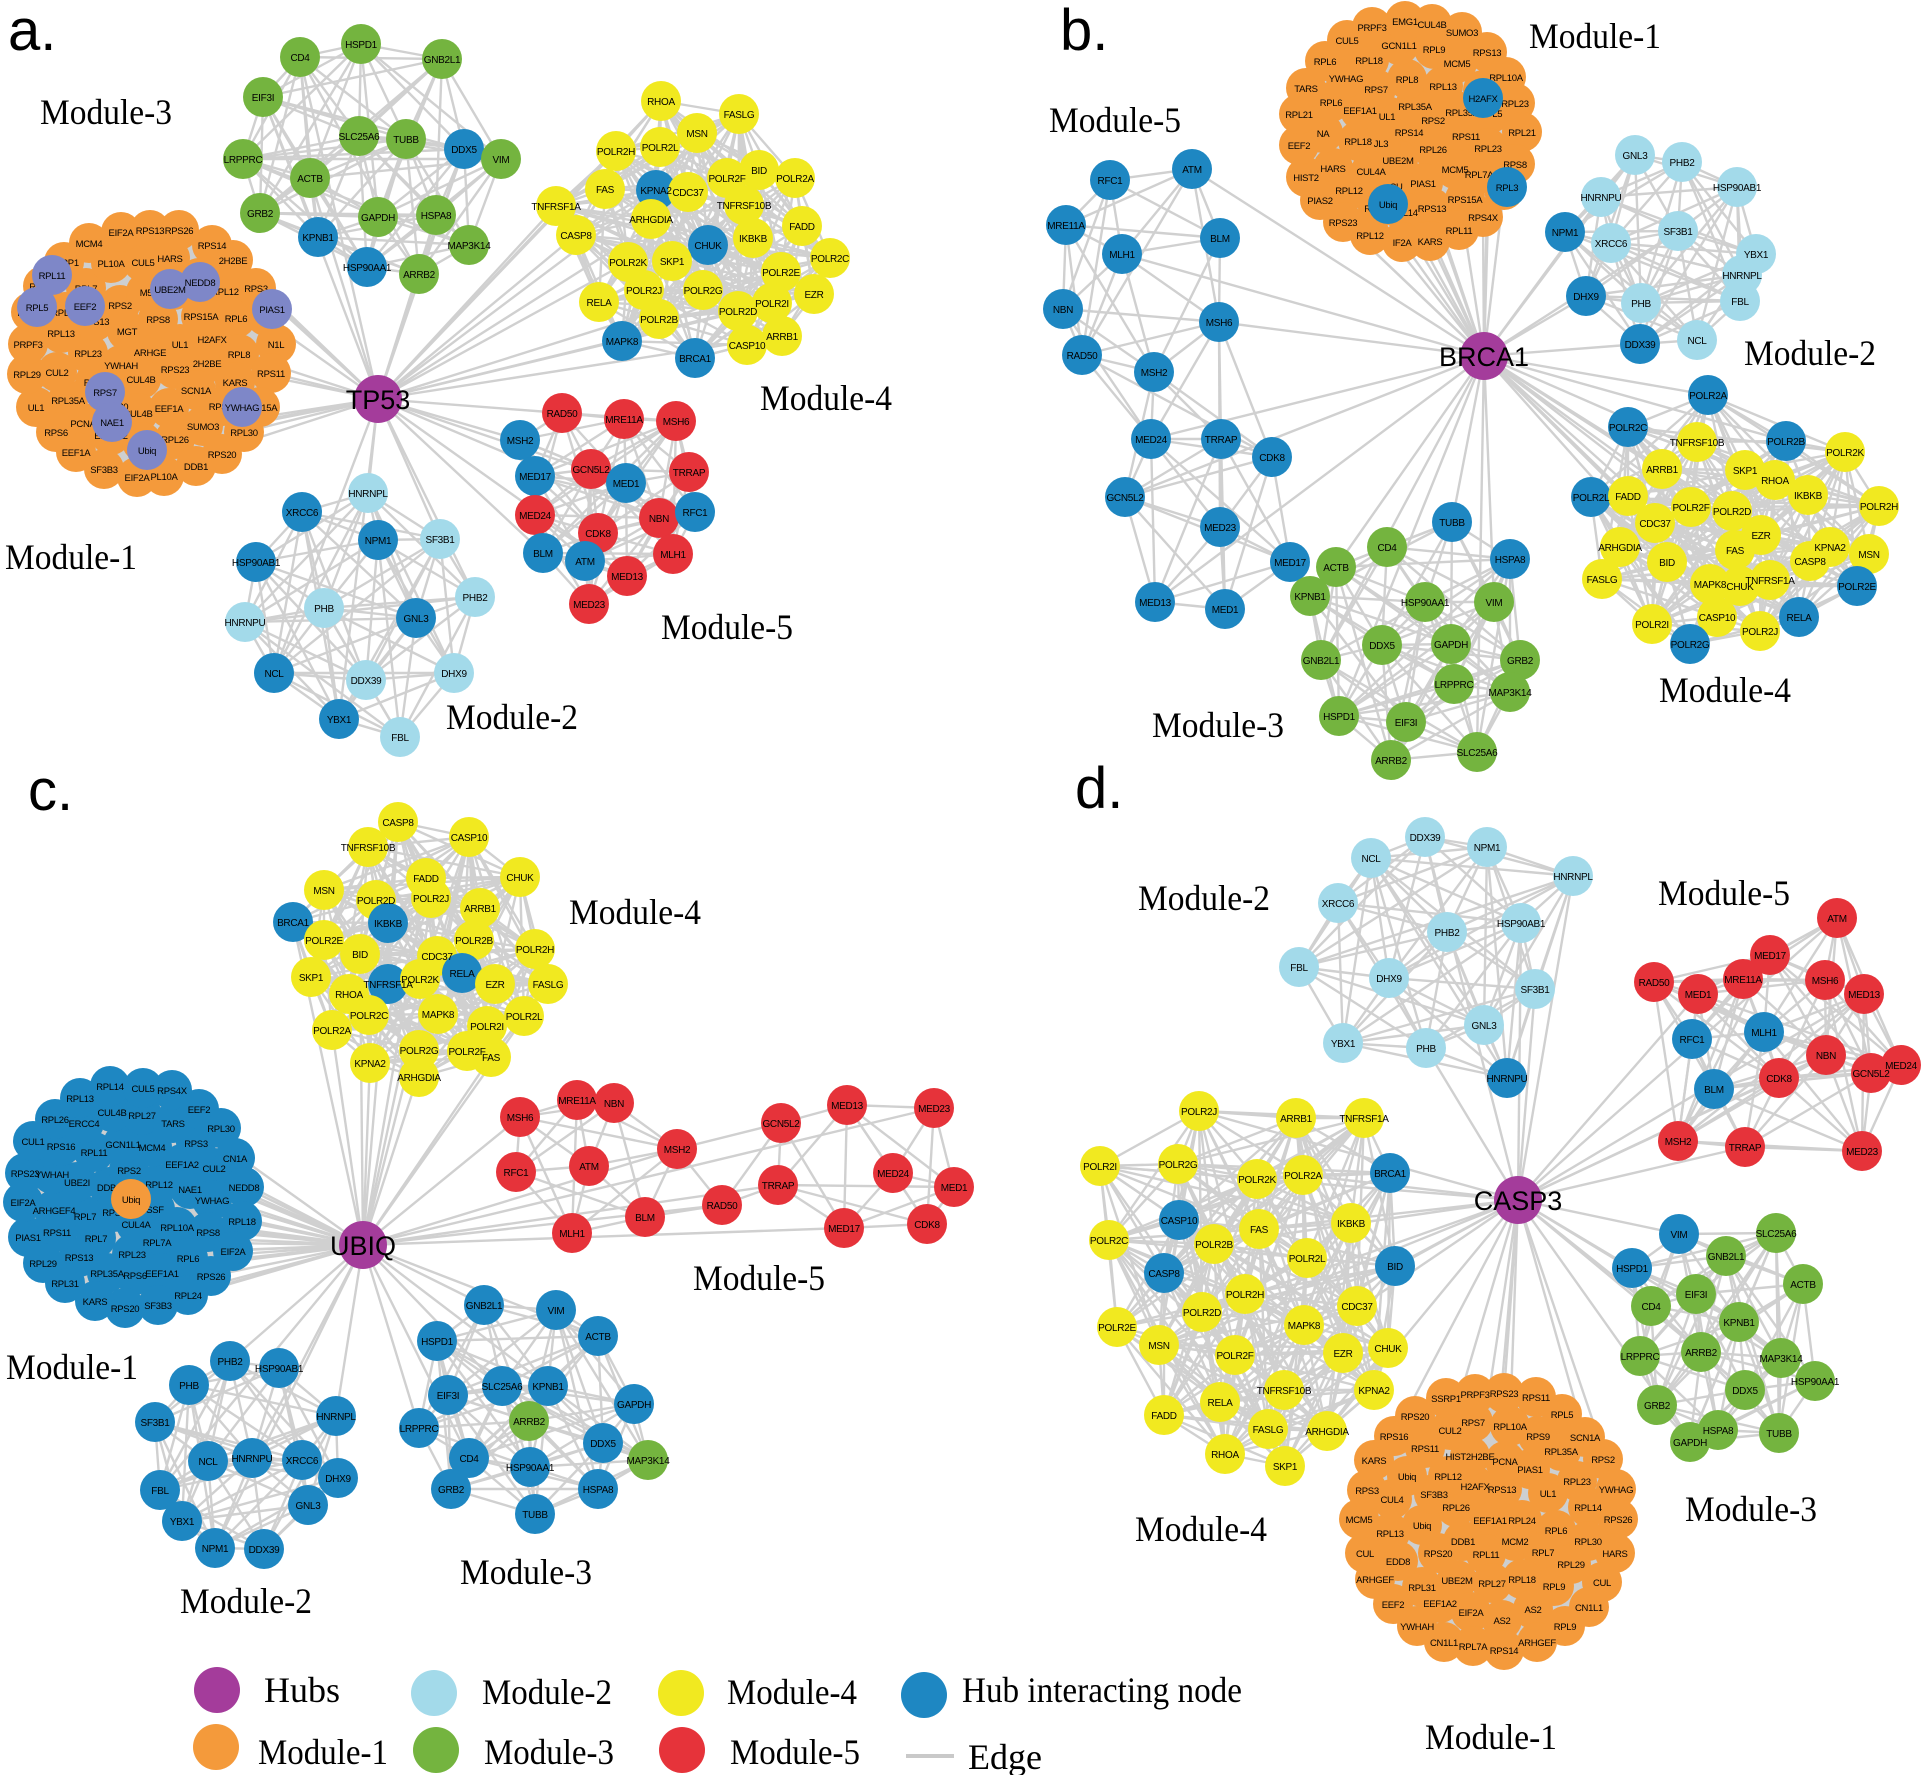 The image size is (1923, 1775). What do you see at coordinates (160, 1491) in the screenshot?
I see `svg-text: FBL` at bounding box center [160, 1491].